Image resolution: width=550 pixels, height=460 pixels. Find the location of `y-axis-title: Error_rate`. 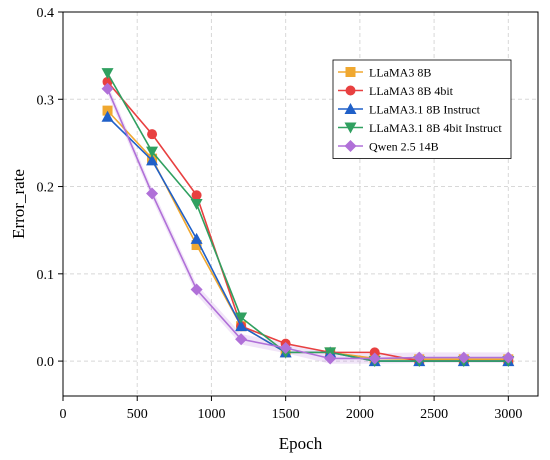

y-axis-title: Error_rate is located at coordinates (18, 204).